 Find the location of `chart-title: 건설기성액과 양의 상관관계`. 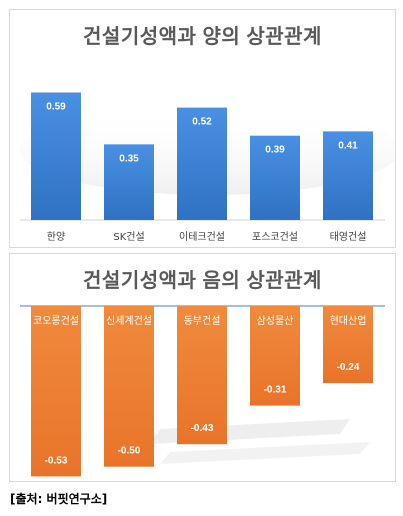

chart-title: 건설기성액과 양의 상관관계 is located at coordinates (202, 37).